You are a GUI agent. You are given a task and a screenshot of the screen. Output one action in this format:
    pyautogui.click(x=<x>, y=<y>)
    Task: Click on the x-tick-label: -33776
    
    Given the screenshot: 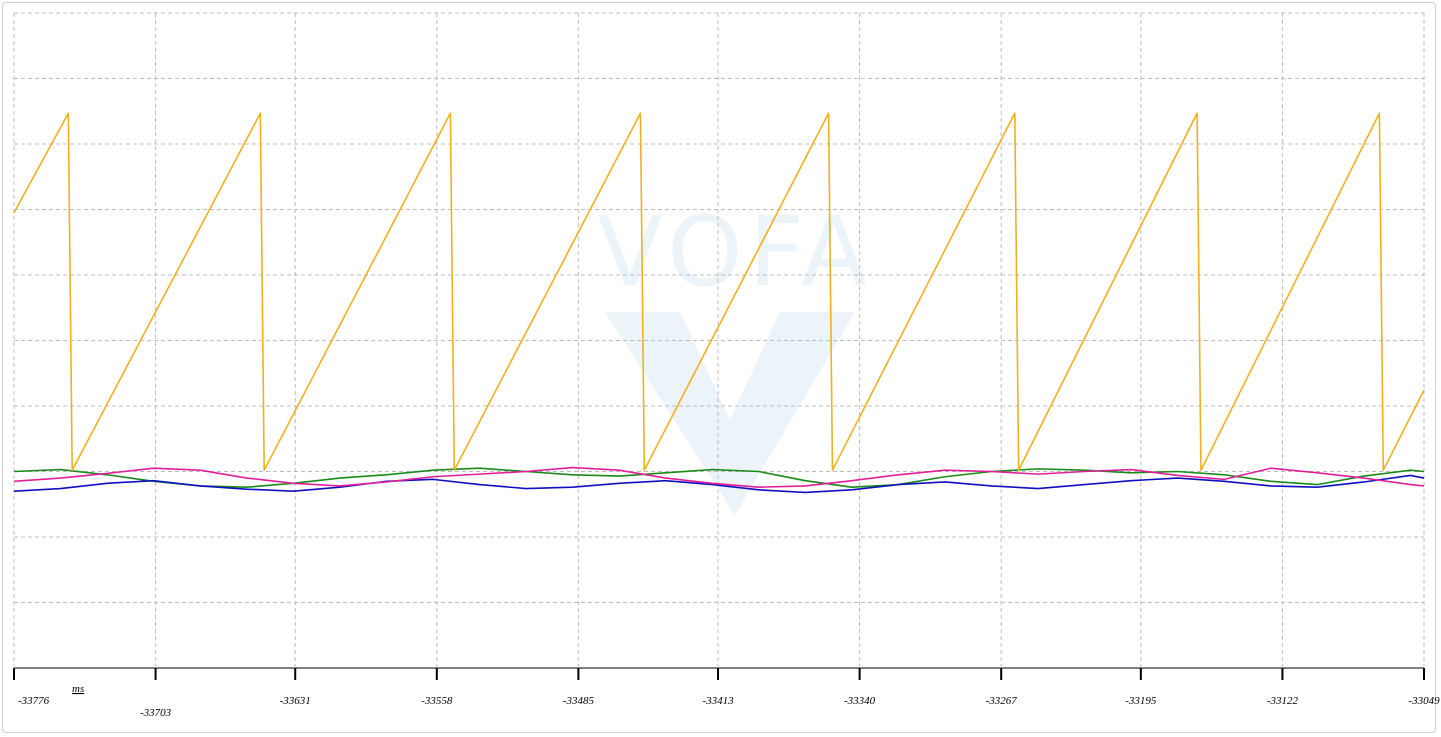 What is the action you would take?
    pyautogui.click(x=34, y=701)
    